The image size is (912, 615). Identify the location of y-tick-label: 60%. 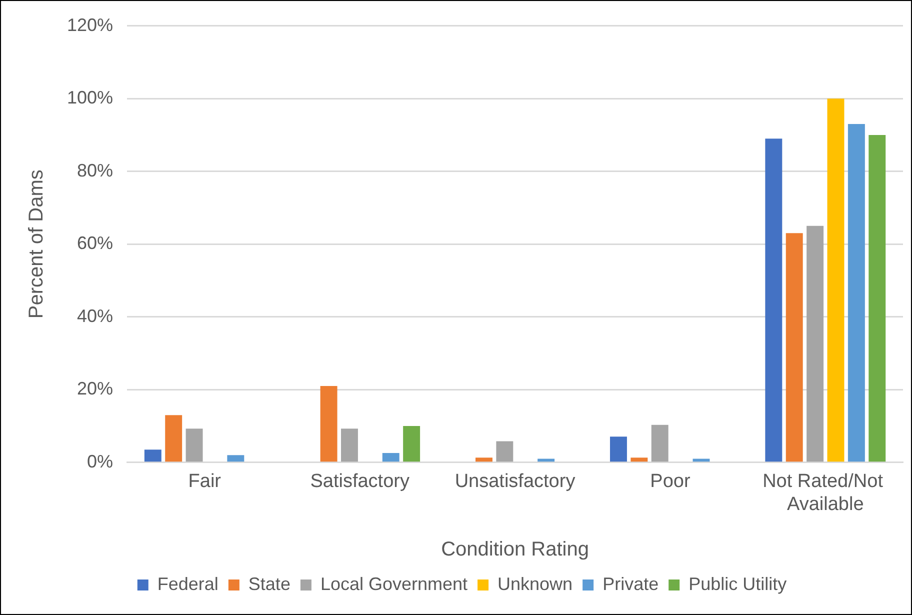
(95, 243).